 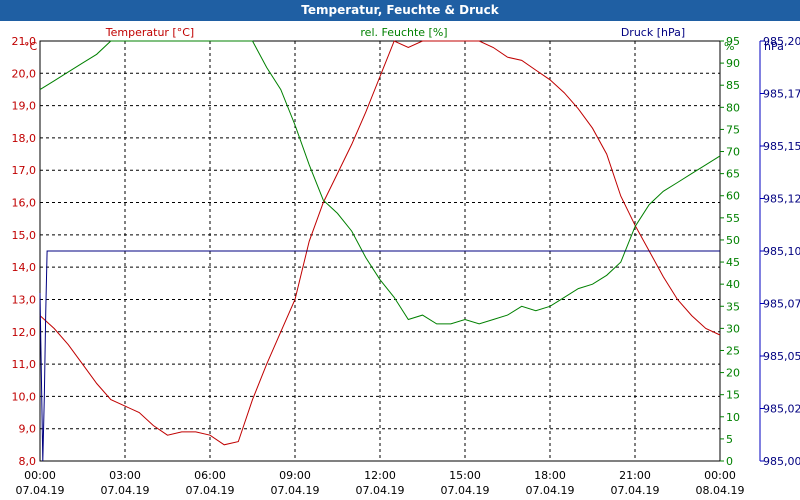 What do you see at coordinates (733, 373) in the screenshot?
I see `right1-tick-label: 20` at bounding box center [733, 373].